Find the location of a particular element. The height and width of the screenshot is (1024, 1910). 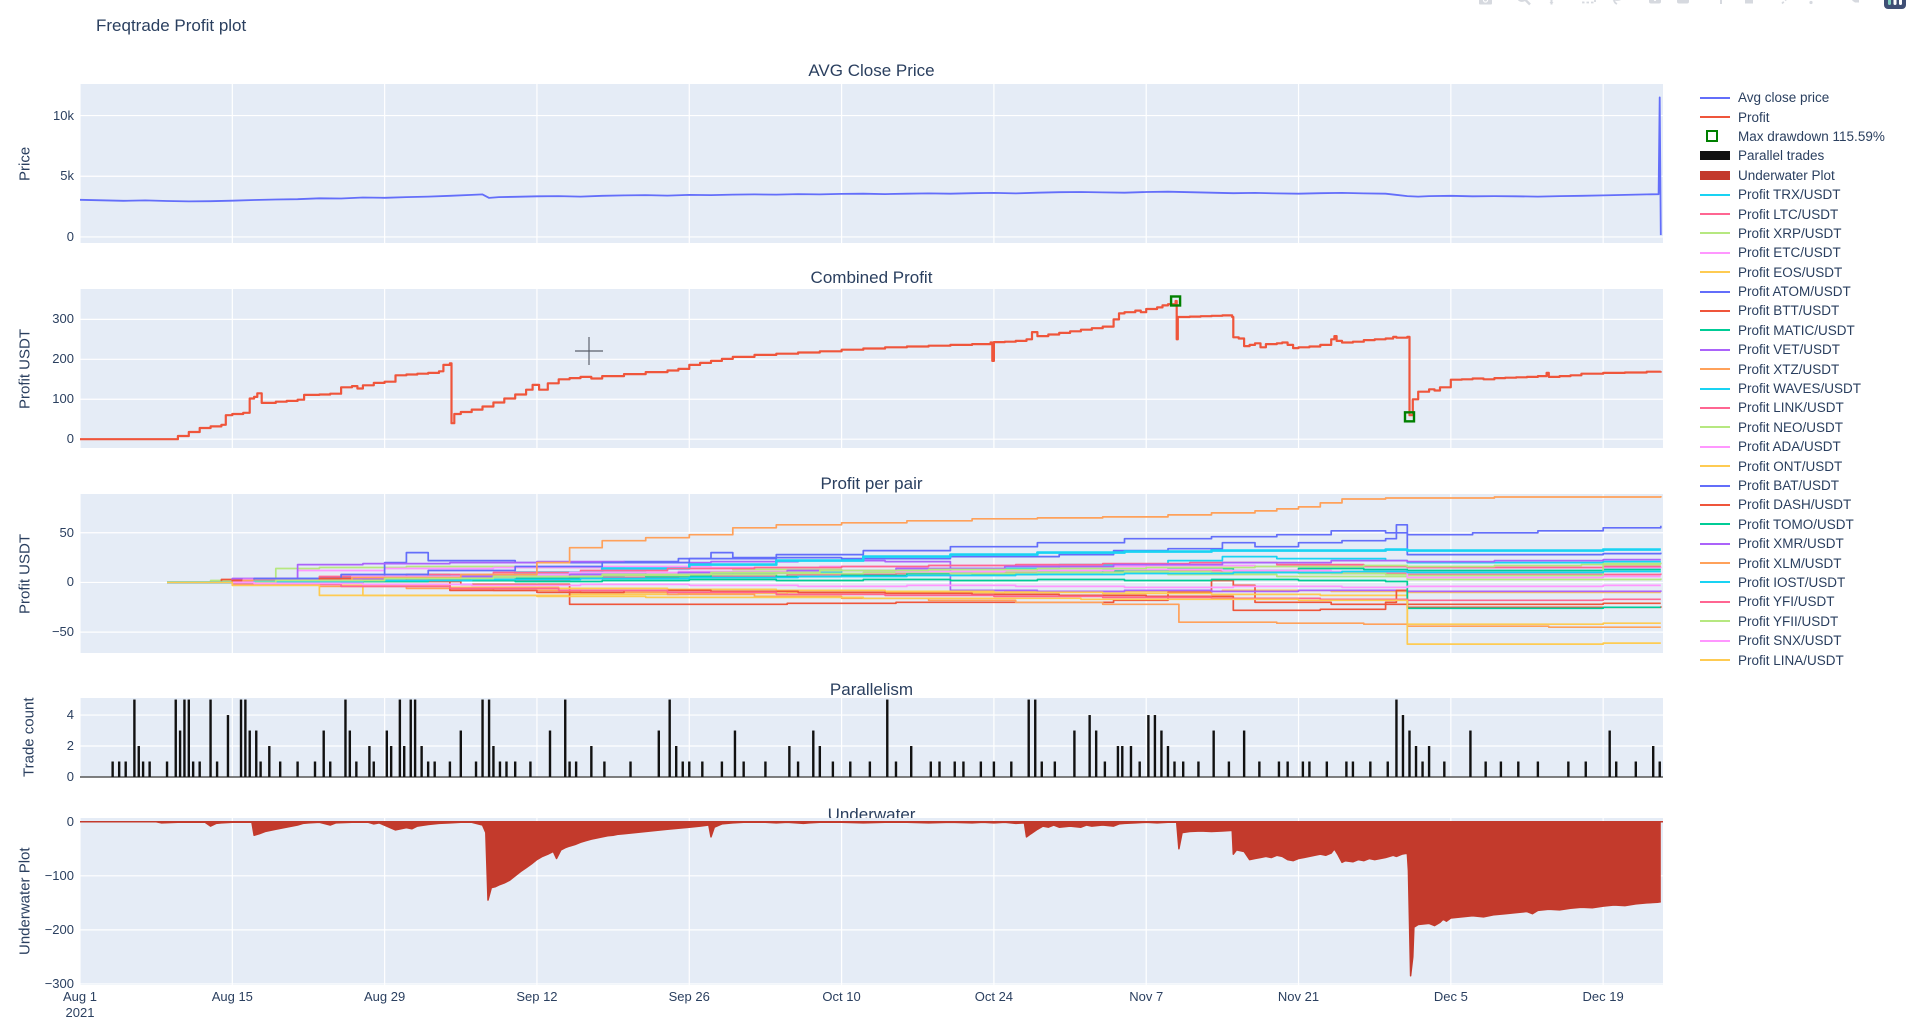

legend-item-profit-lina-usdt: Profit LINA/USDT is located at coordinates (1804, 659).